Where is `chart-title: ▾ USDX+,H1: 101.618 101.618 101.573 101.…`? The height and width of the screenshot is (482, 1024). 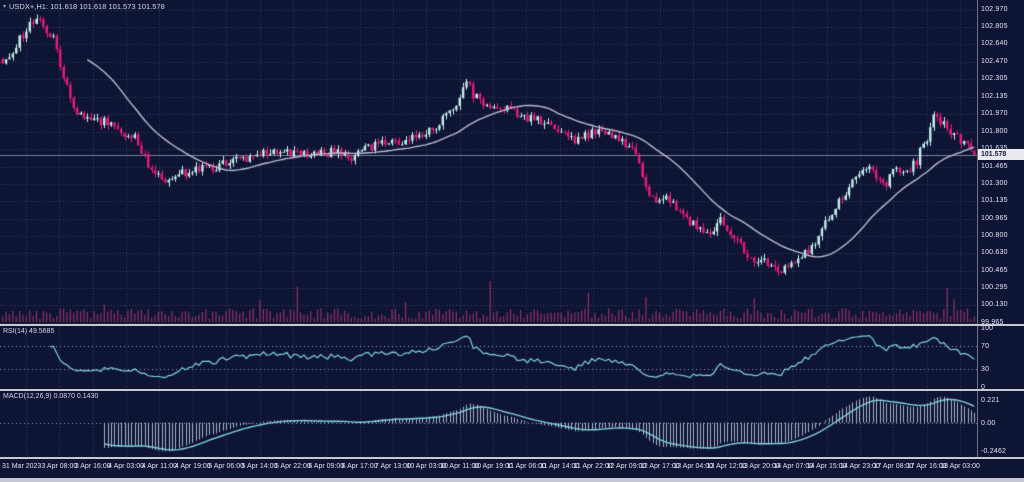
chart-title: ▾ USDX+,H1: 101.618 101.618 101.573 101.… is located at coordinates (84, 6).